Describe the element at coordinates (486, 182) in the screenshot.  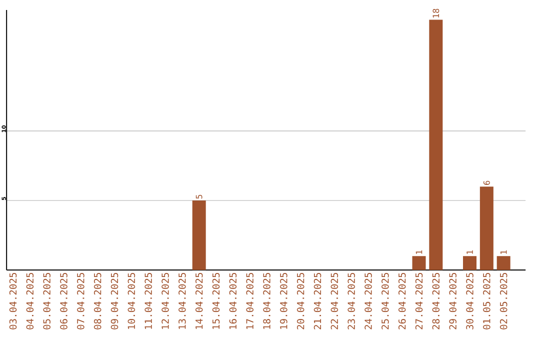
I see `data-label: 6` at that location.